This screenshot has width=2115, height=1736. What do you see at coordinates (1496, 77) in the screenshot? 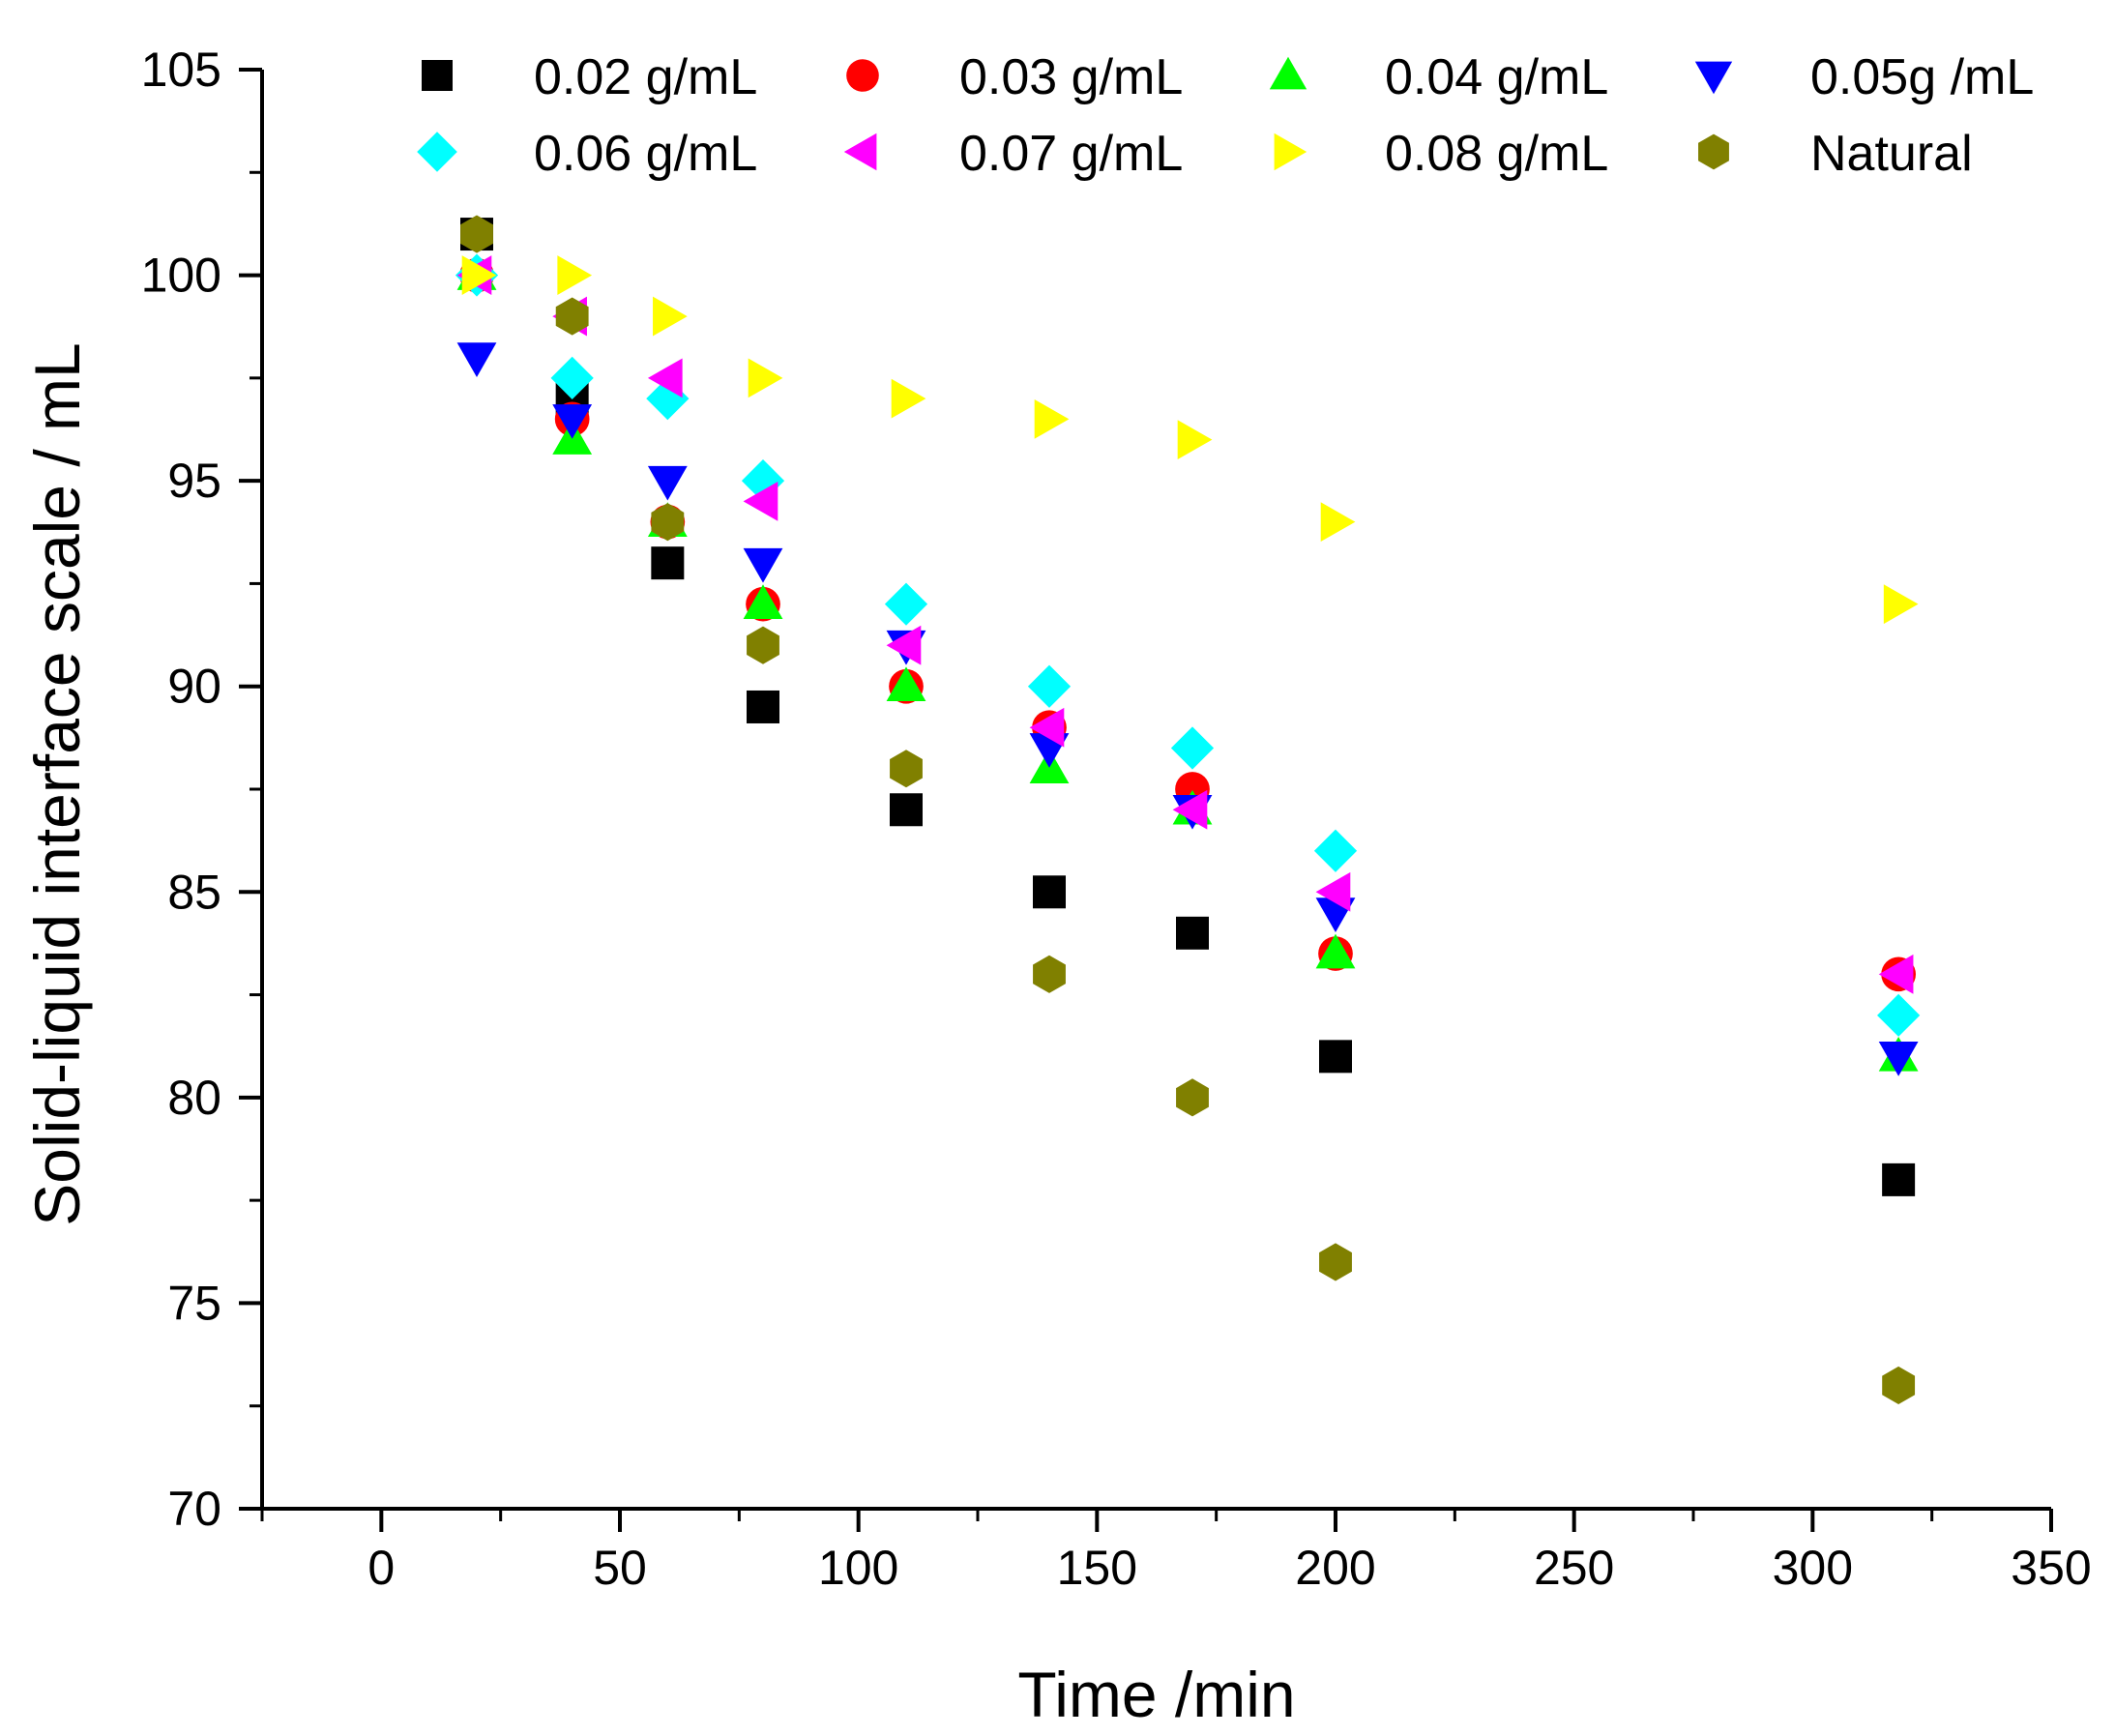
I see `legend-label: 0.04 g/mL` at bounding box center [1496, 77].